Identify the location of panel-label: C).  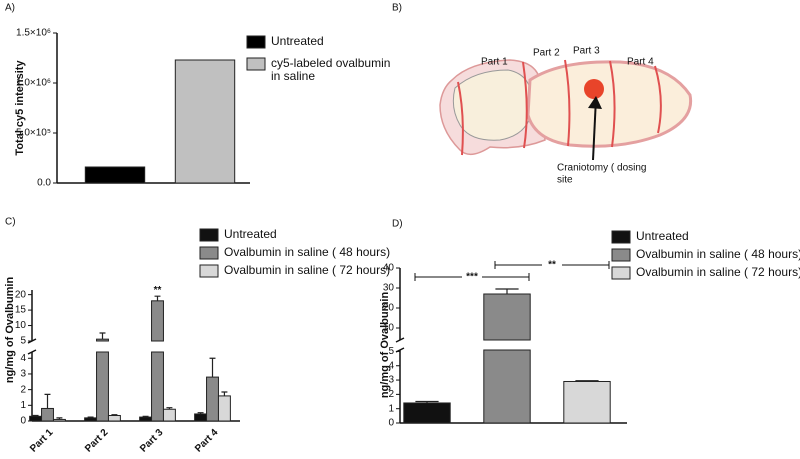
(10, 222).